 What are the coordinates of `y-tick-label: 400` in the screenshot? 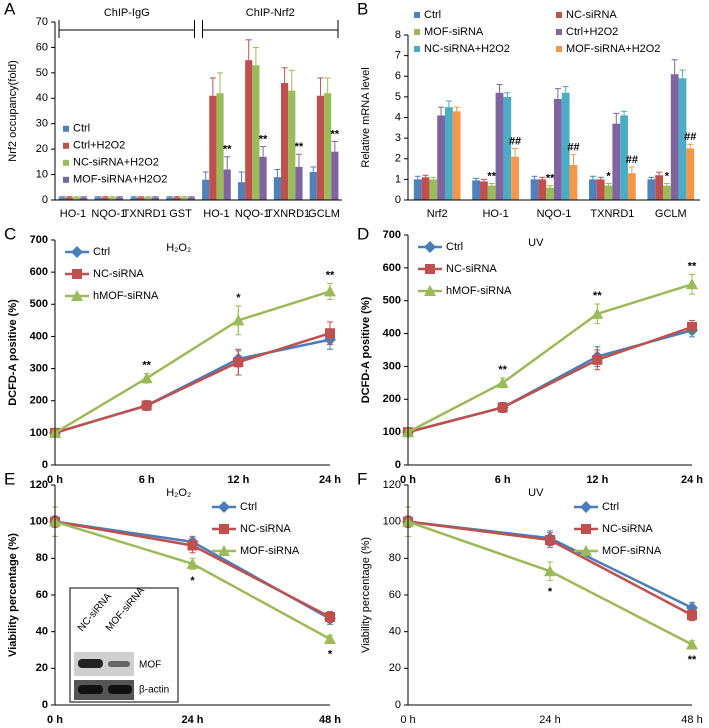 It's located at (392, 333).